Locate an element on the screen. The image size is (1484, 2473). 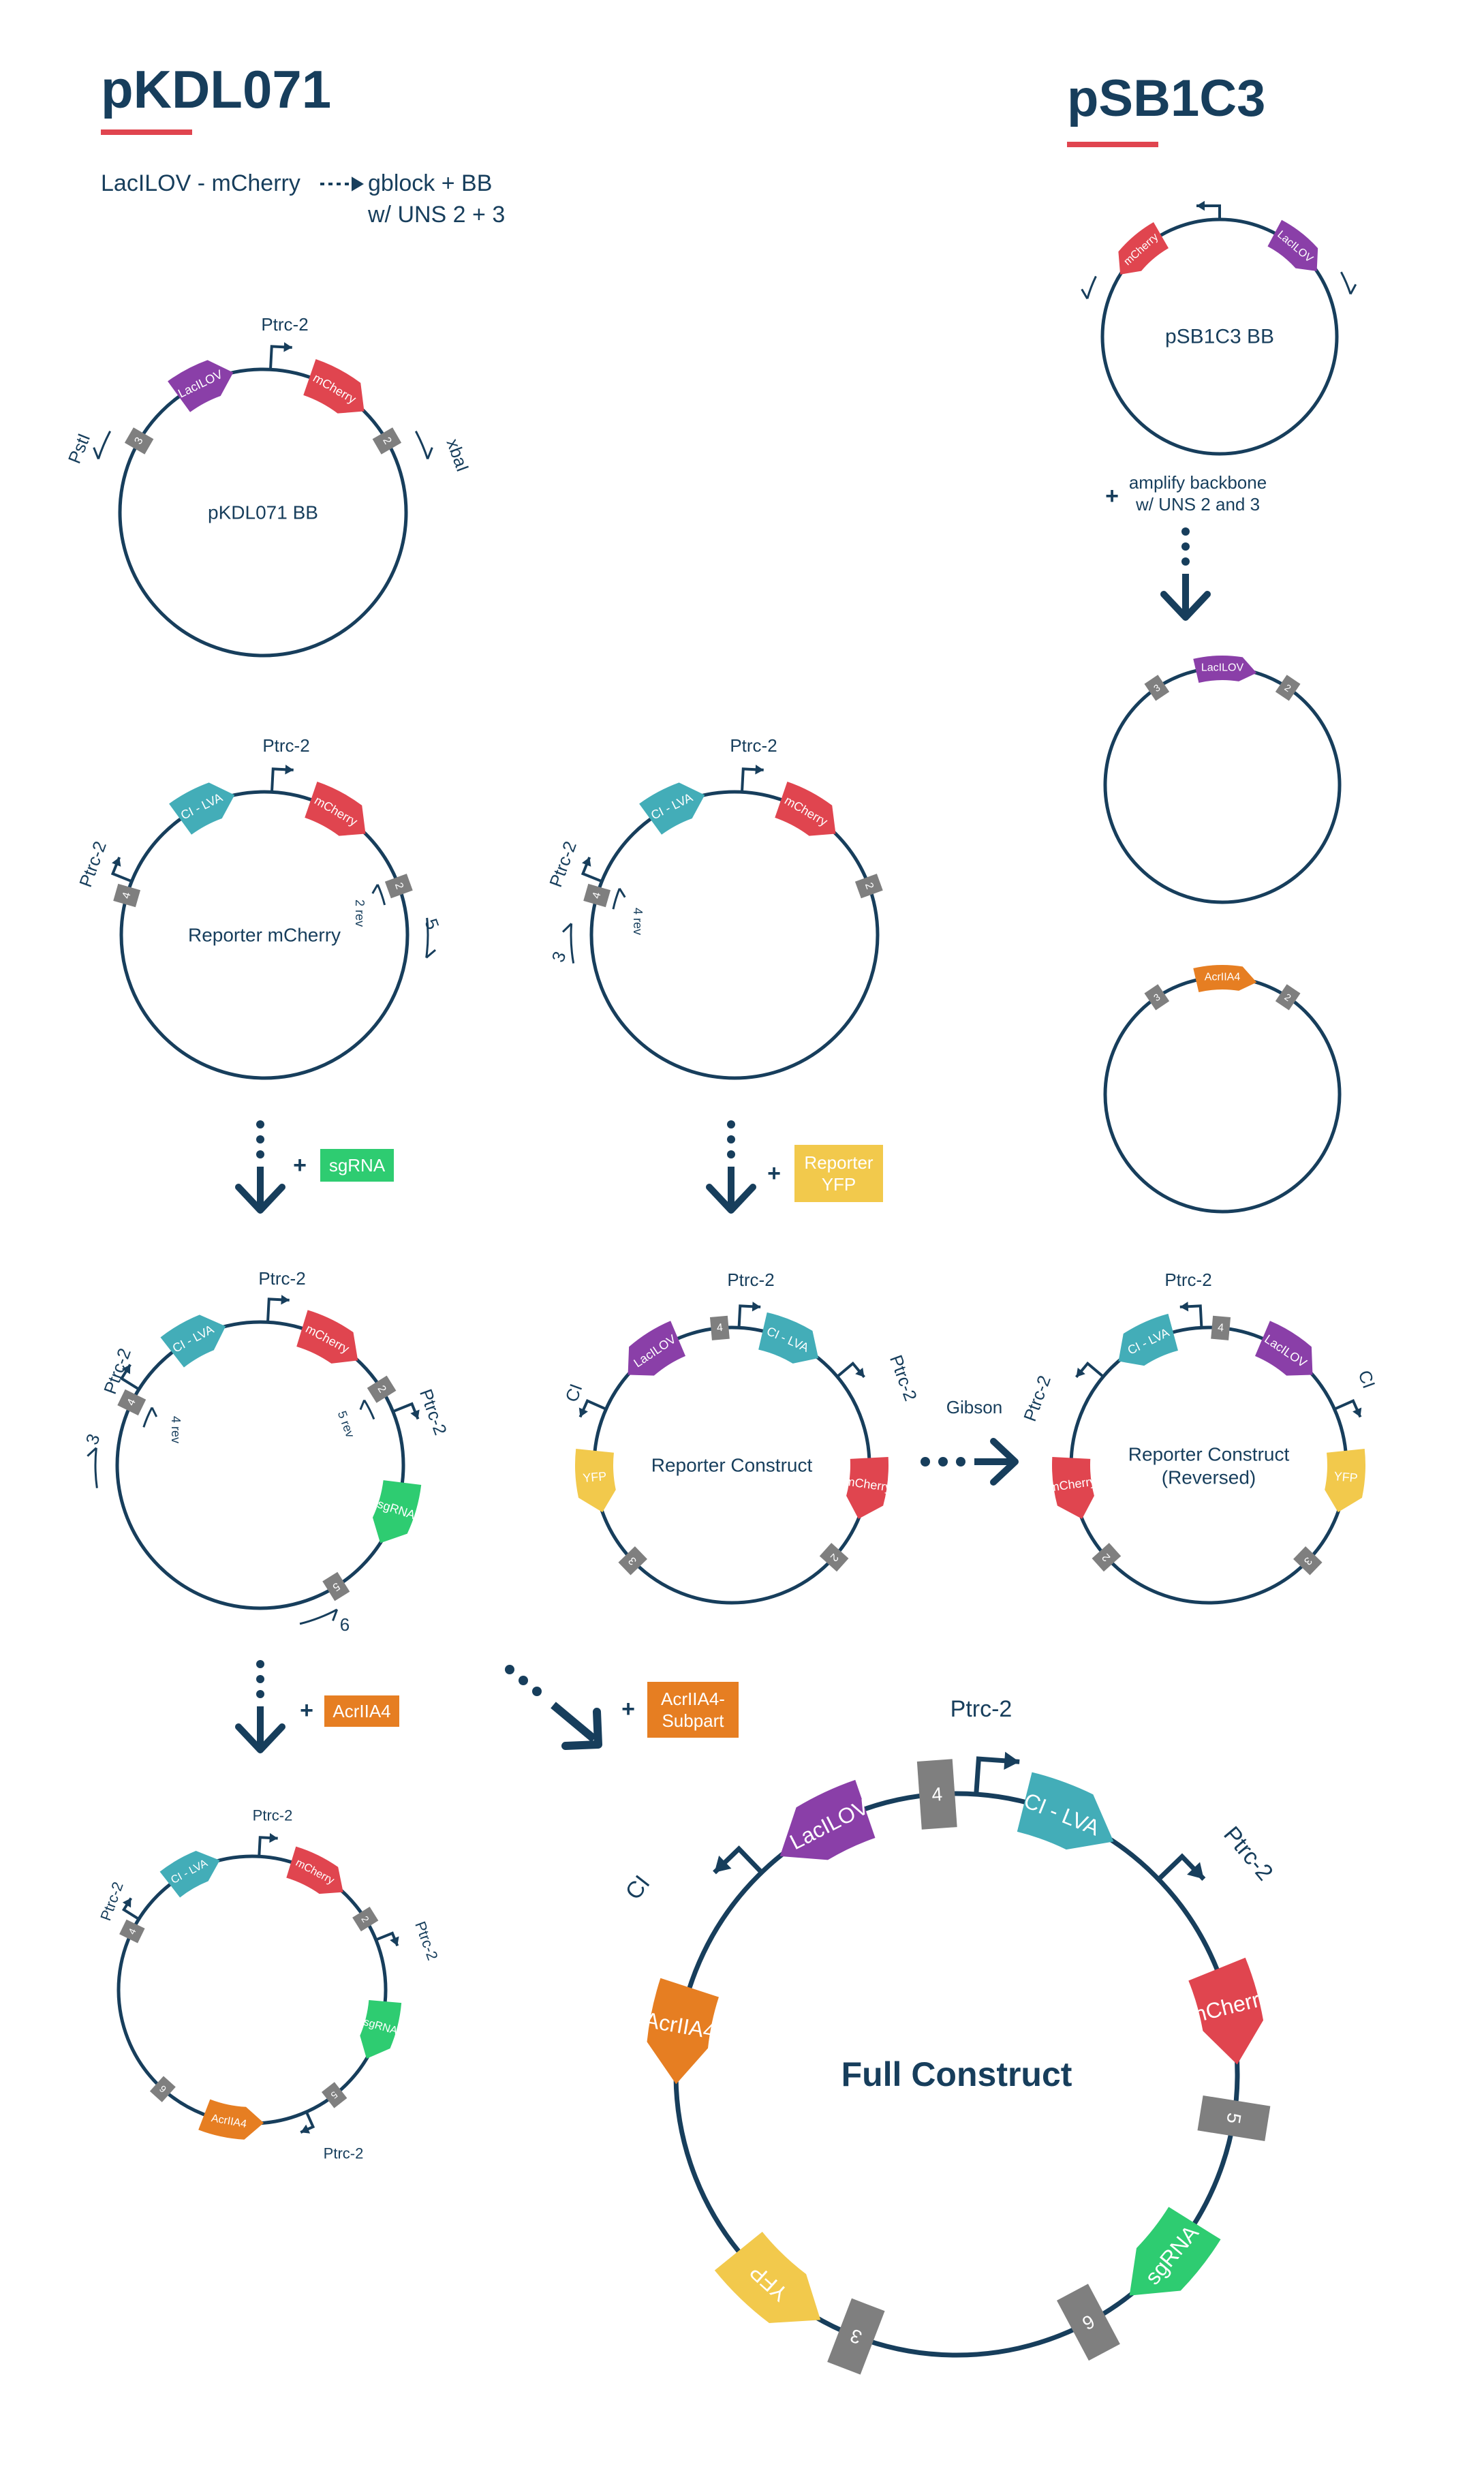
flow-to-line2: w/ UNS 2 + 3 is located at coordinates (437, 215).